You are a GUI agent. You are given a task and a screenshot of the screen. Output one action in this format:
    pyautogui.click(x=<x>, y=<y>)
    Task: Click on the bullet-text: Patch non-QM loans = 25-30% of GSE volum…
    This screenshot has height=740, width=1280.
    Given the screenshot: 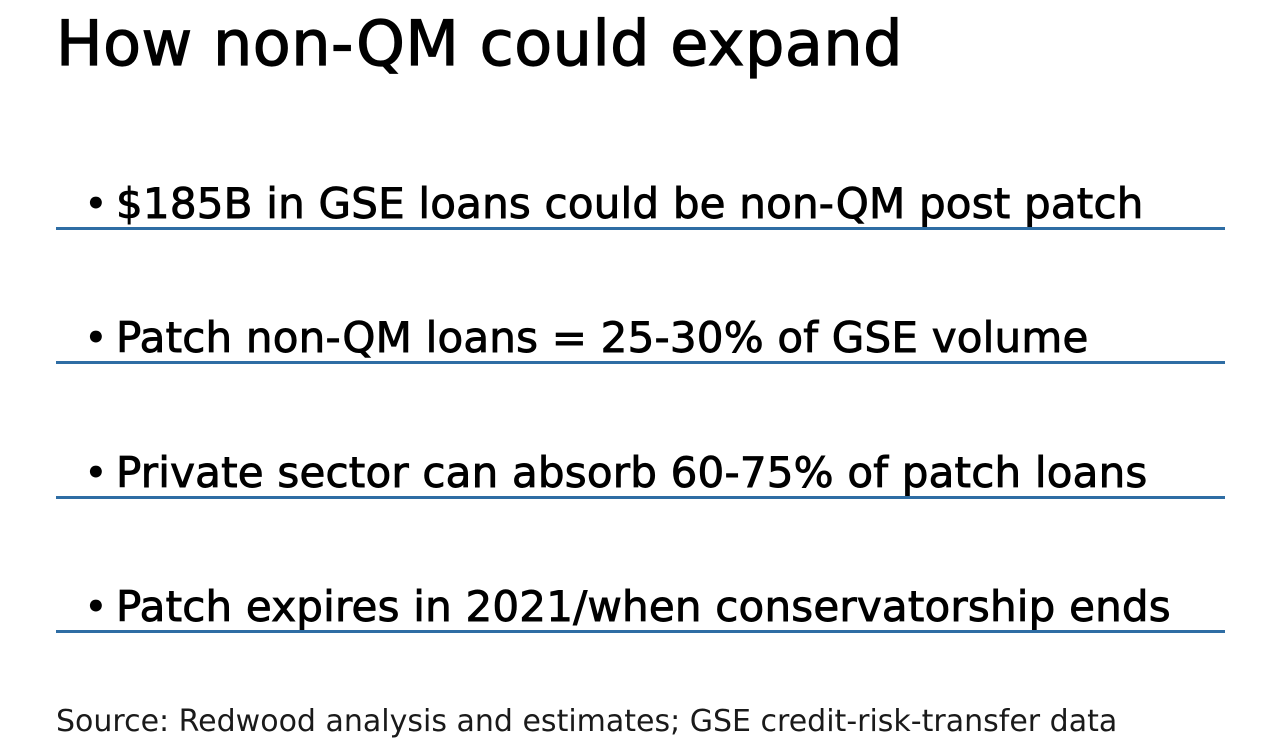 What is the action you would take?
    pyautogui.click(x=602, y=337)
    